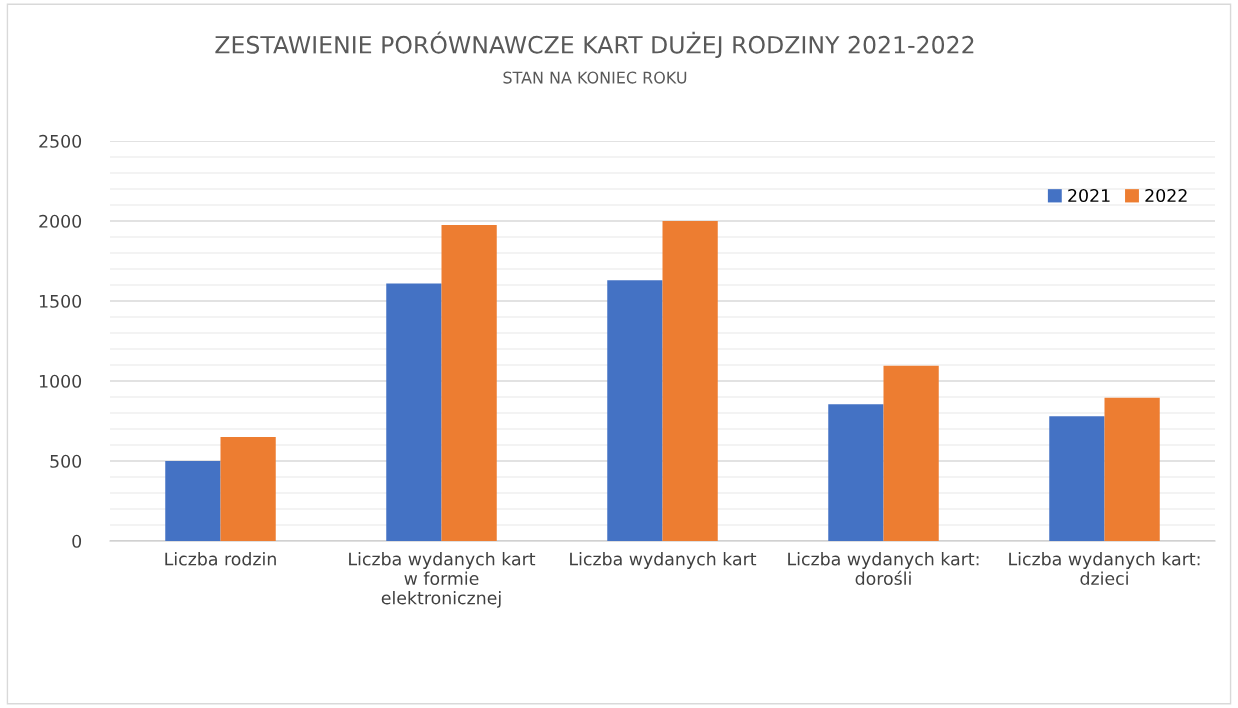 This screenshot has height=708, width=1238. I want to click on legend-label: 2021, so click(1089, 195).